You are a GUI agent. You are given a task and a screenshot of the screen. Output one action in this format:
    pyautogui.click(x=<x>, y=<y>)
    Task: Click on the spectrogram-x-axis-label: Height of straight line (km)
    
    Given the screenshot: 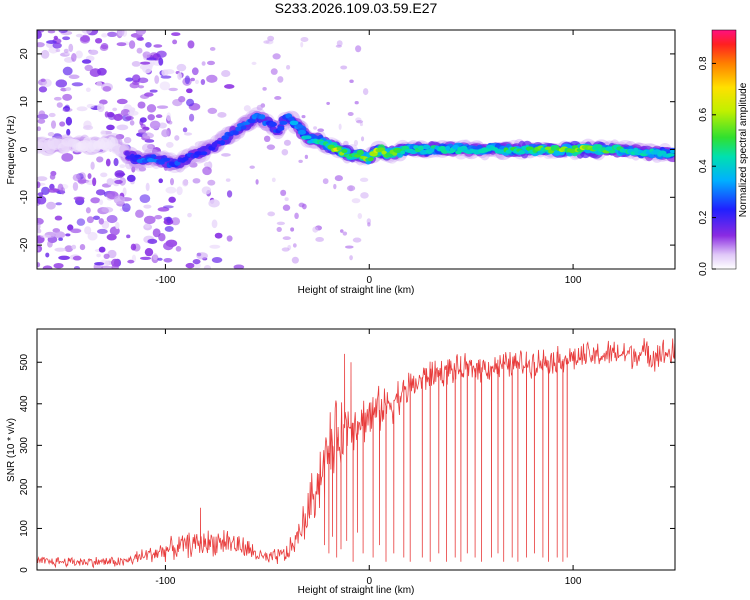 What is the action you would take?
    pyautogui.click(x=356, y=290)
    